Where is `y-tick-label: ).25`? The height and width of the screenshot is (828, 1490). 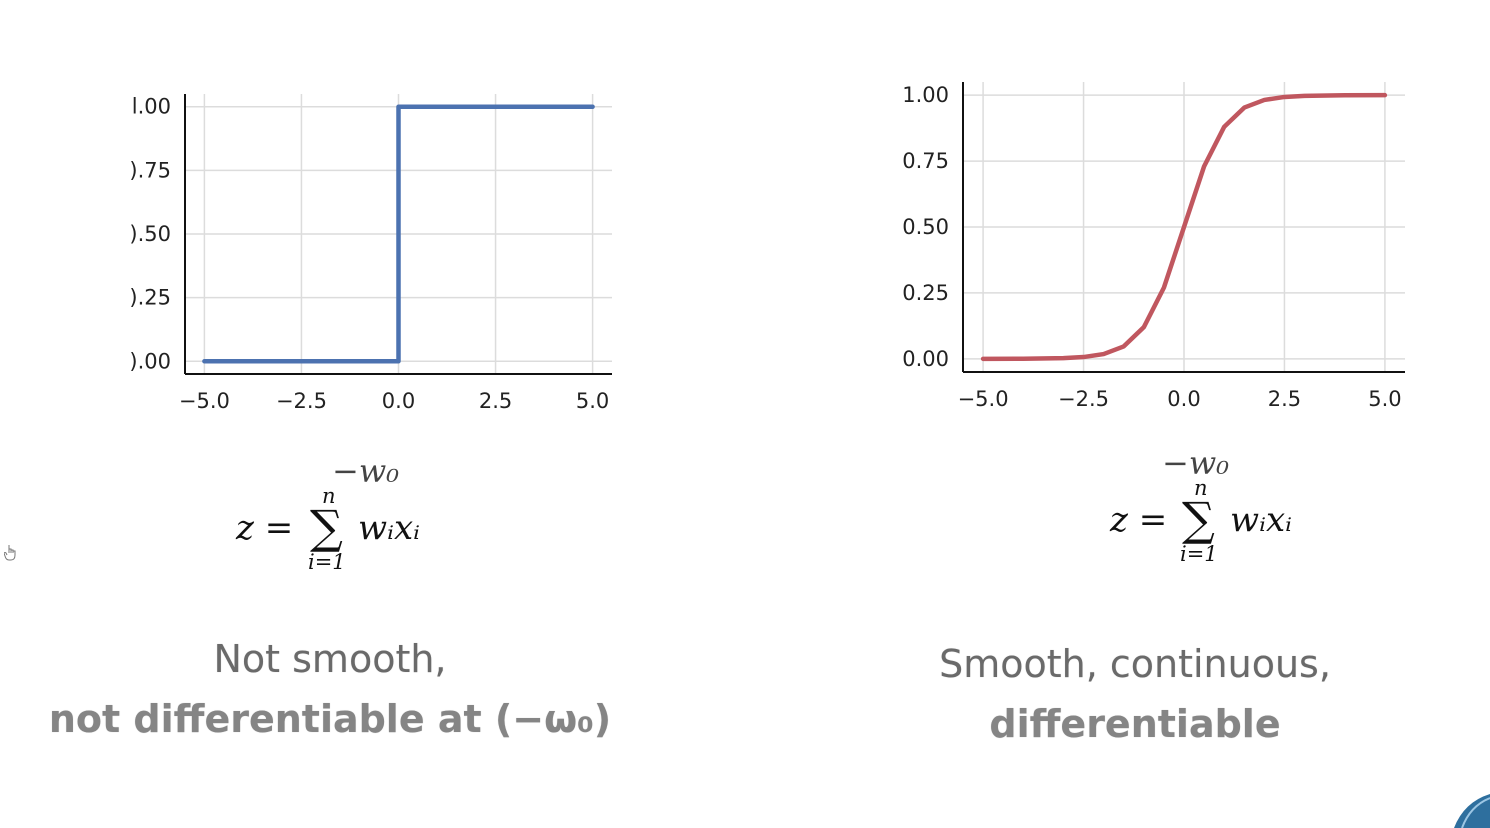
y-tick-label: ).25 is located at coordinates (150, 298).